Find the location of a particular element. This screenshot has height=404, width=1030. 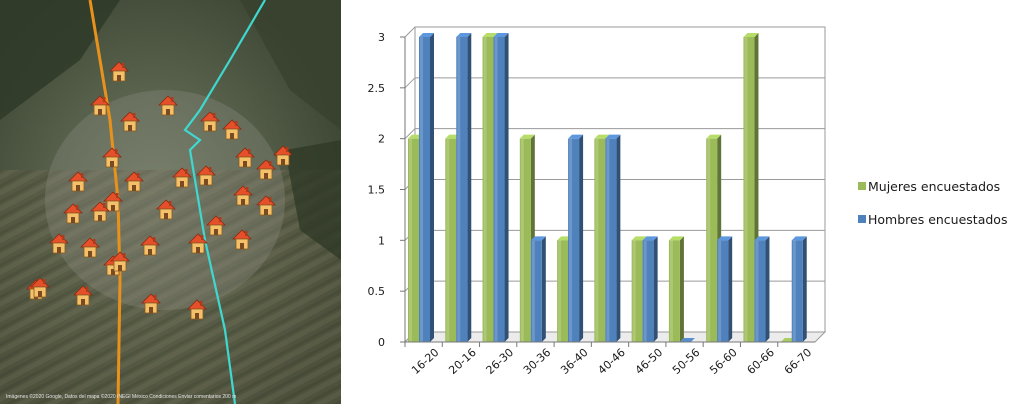

x-tick-label: 30-36 is located at coordinates (537, 361).